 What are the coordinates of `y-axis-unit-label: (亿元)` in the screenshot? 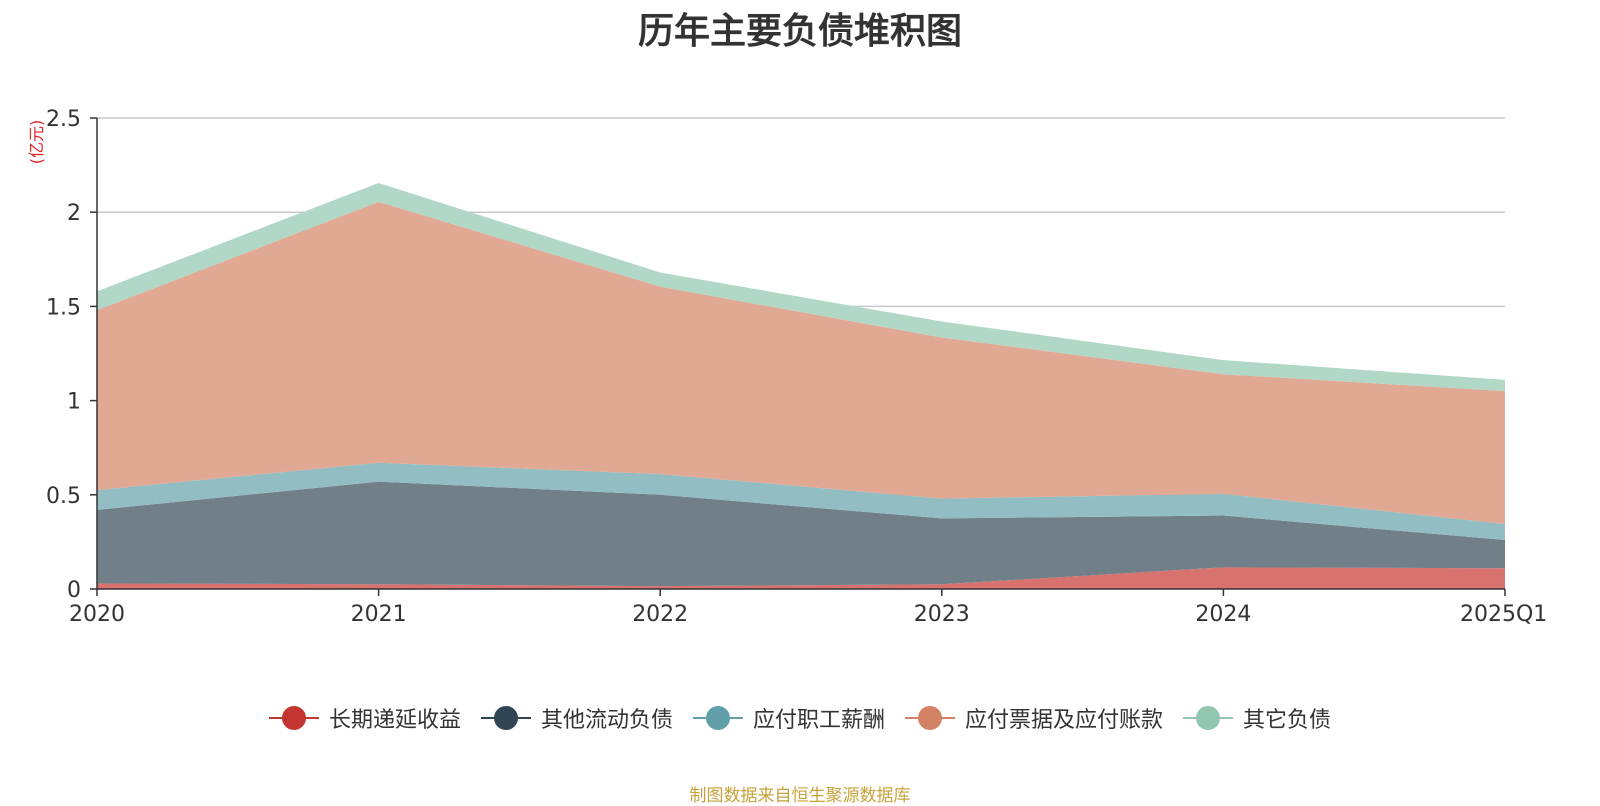 It's located at (36, 142).